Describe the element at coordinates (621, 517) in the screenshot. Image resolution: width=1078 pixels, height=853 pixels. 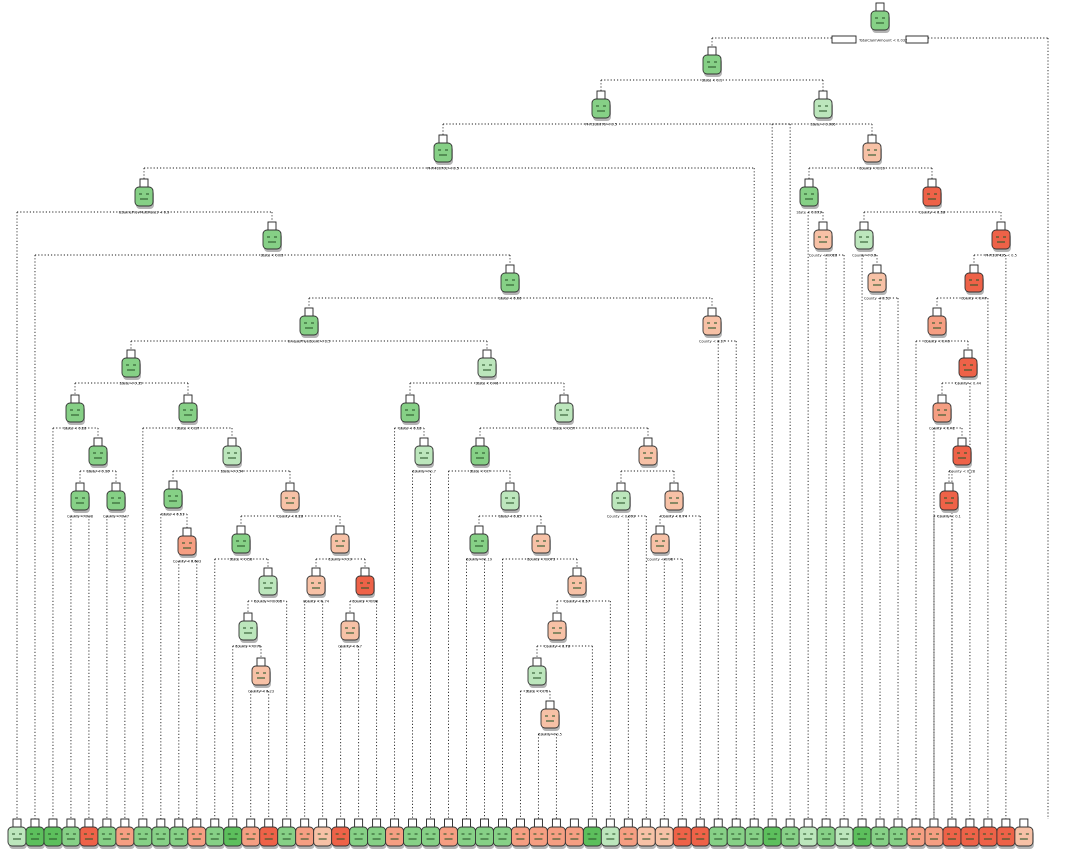
I see `split-label: County < 0.093` at that location.